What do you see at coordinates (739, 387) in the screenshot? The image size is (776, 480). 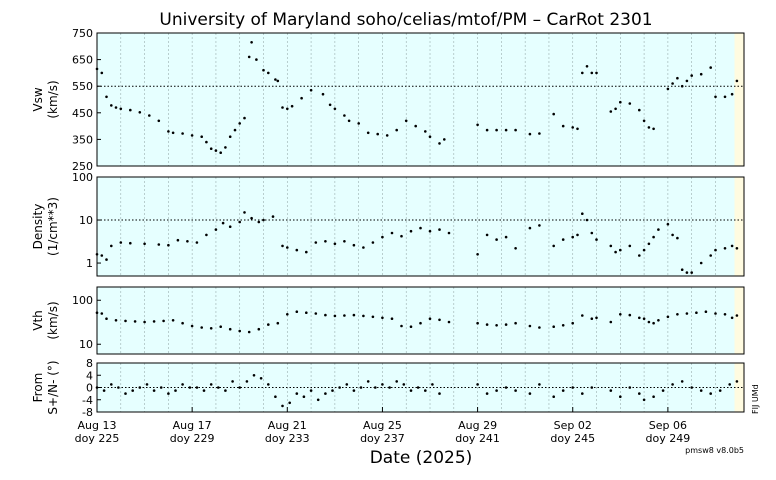 I see `current-period-highlight` at bounding box center [739, 387].